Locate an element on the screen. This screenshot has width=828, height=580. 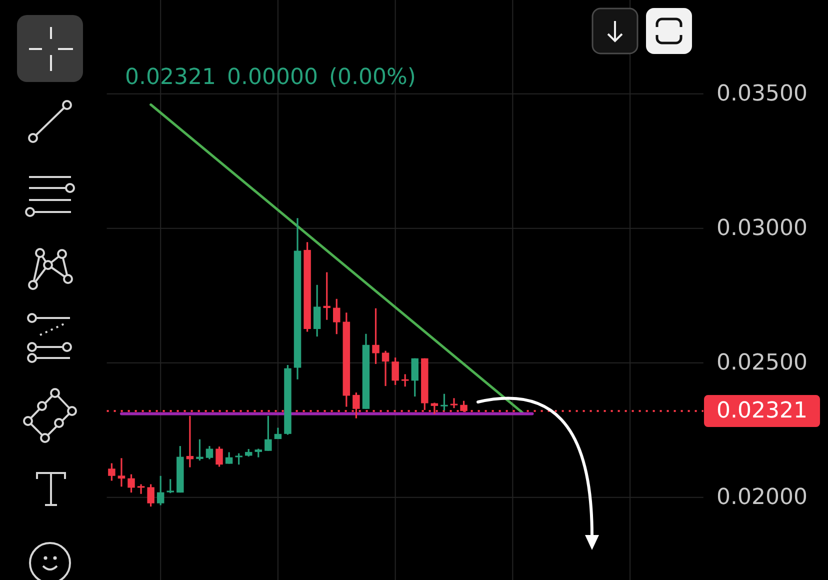
y-tick-label: 0.02000 is located at coordinates (762, 497).